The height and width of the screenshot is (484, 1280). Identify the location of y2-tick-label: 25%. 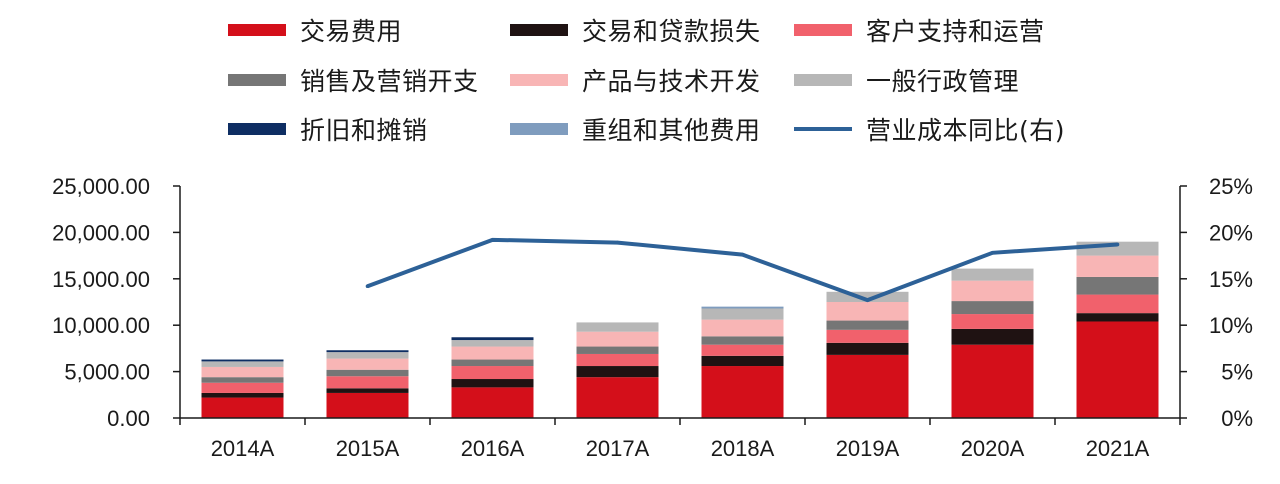
(1231, 186).